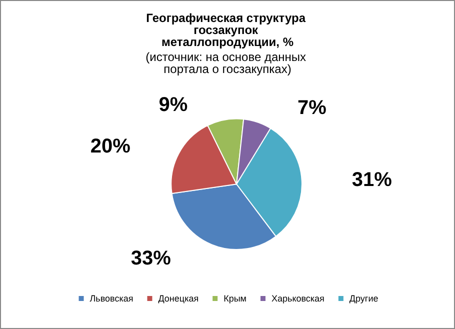 The width and height of the screenshot is (455, 329). I want to click on data-label: 31%, so click(372, 180).